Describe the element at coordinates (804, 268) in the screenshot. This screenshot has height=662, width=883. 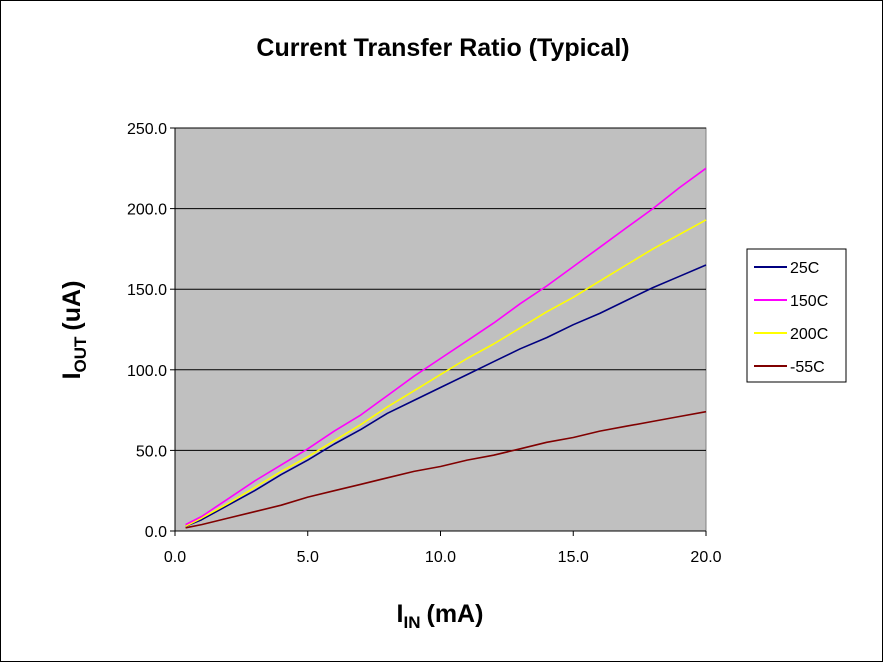
I see `legend-label-0: 25C` at that location.